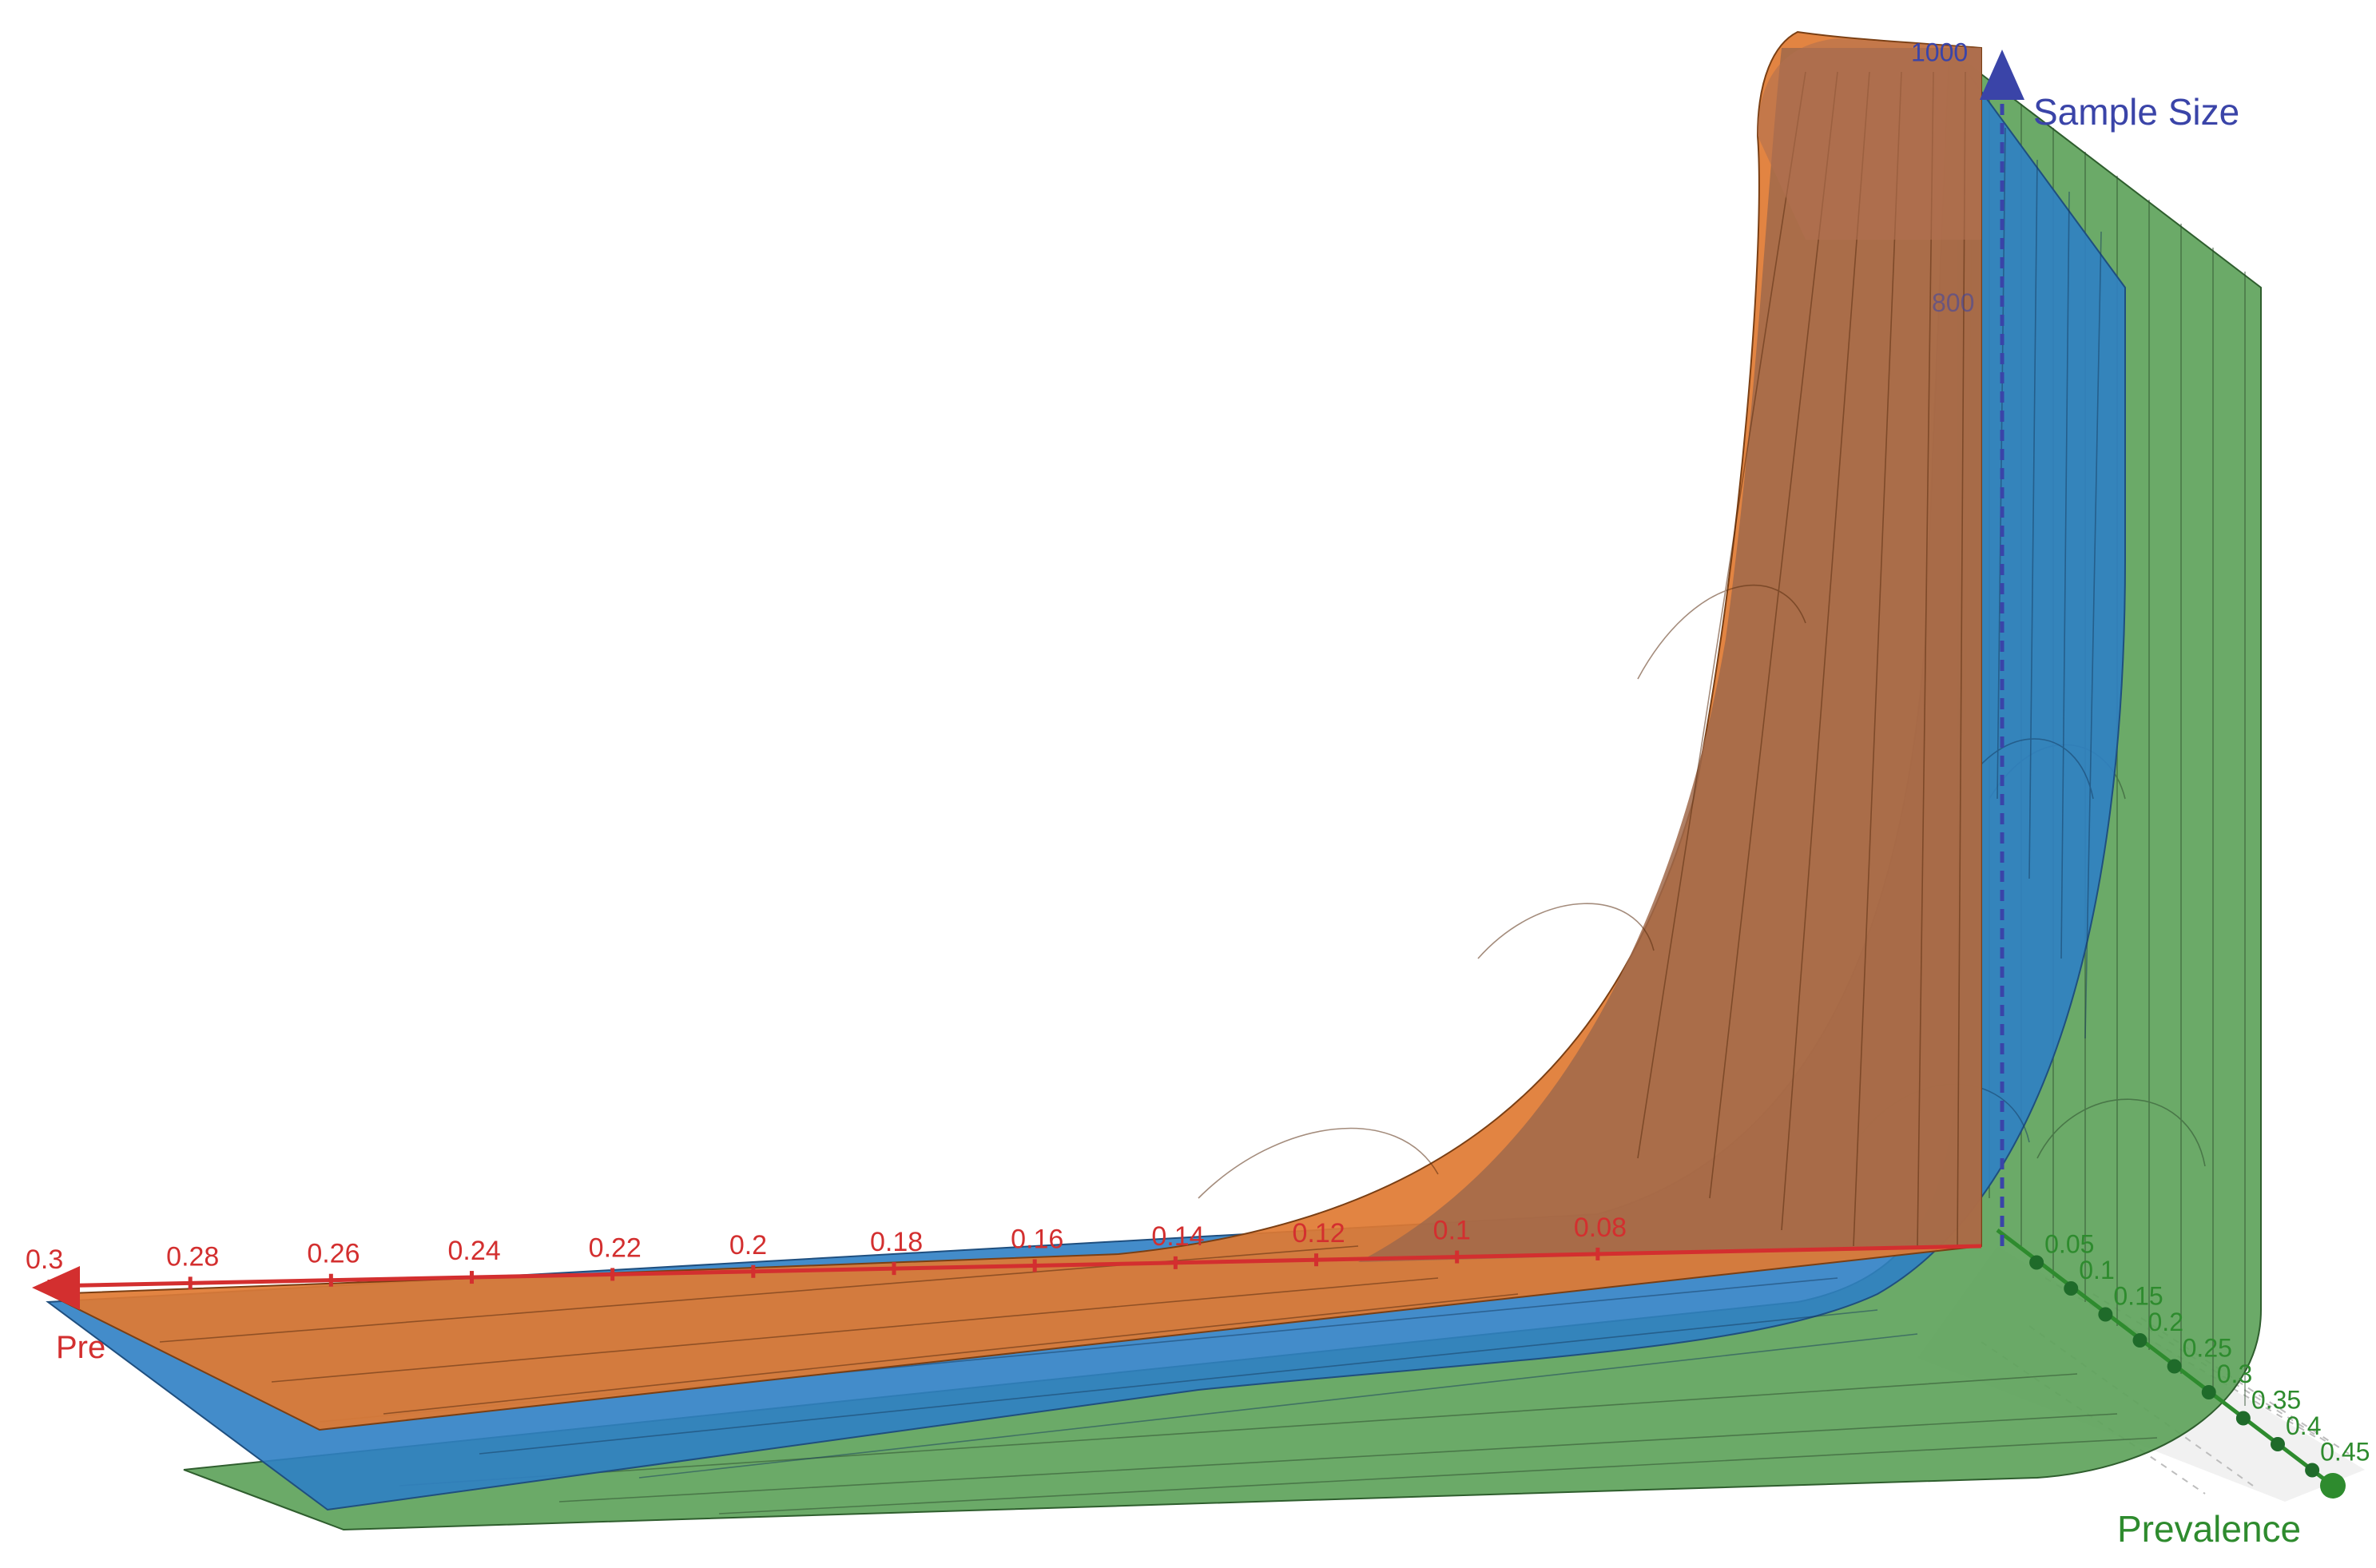 The image size is (2376, 1568). What do you see at coordinates (1953, 302) in the screenshot?
I see `z-tick-label: 800` at bounding box center [1953, 302].